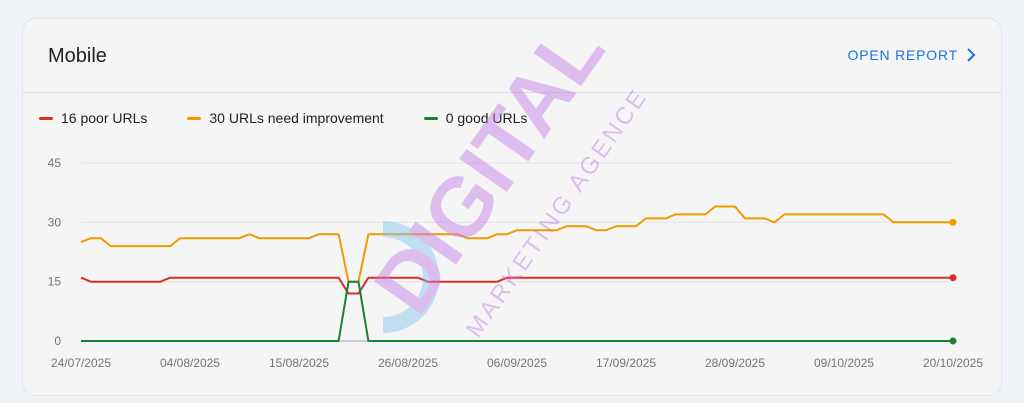 This screenshot has height=403, width=1024. Describe the element at coordinates (81, 363) in the screenshot. I see `x-tick-label: 24/07/2025` at that location.